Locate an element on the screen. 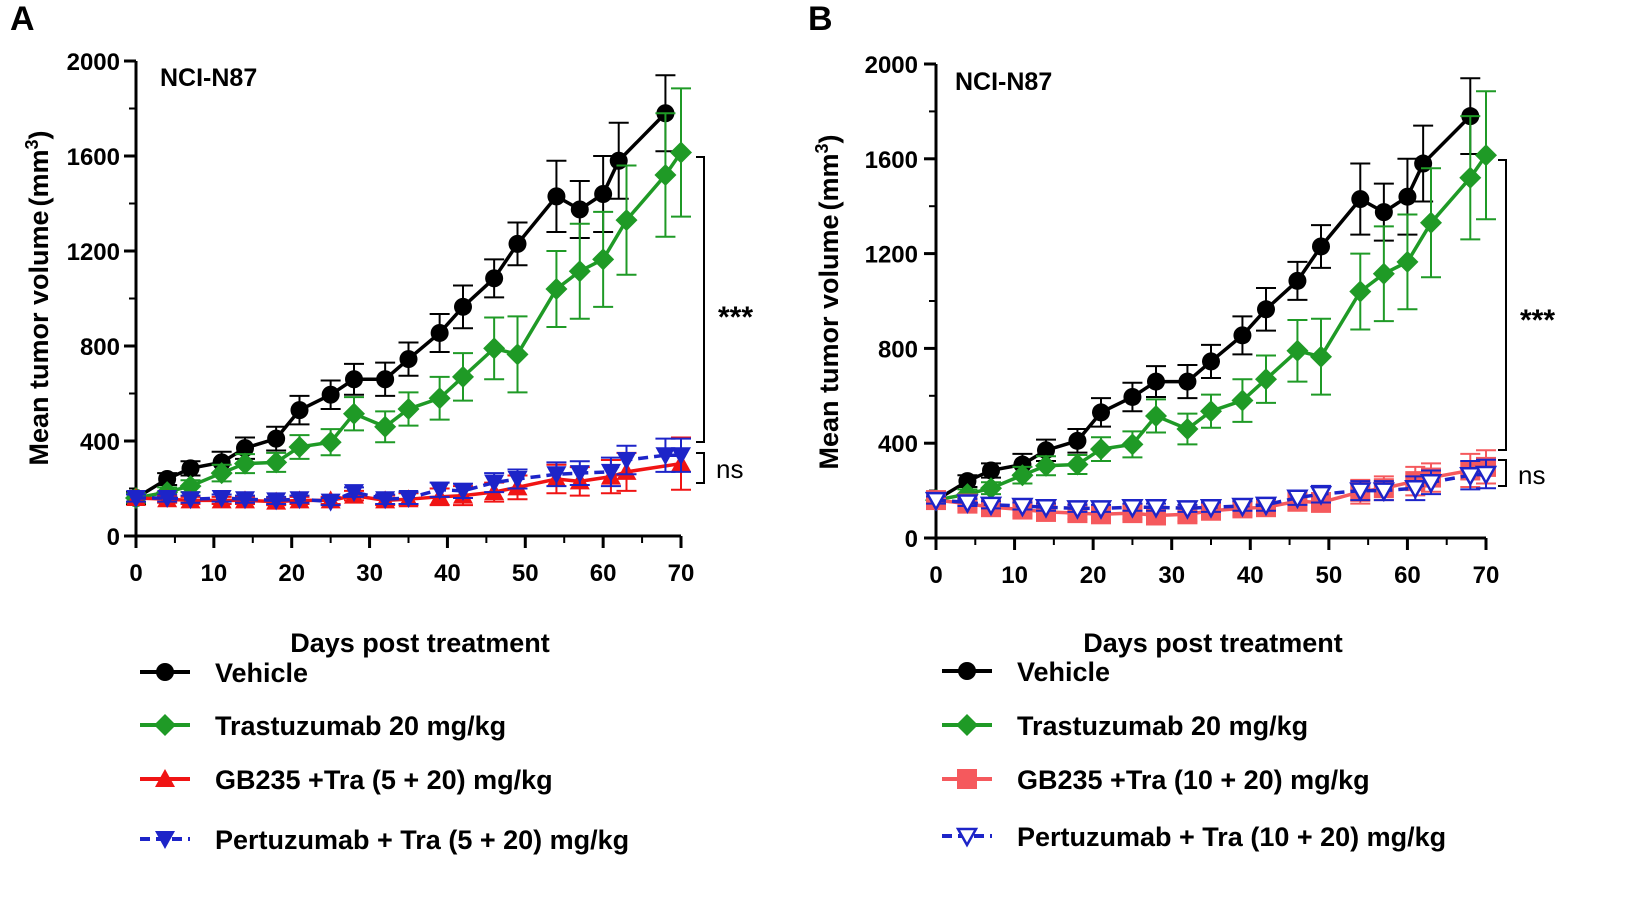  y-tick-label: 1600 is located at coordinates (93, 157).